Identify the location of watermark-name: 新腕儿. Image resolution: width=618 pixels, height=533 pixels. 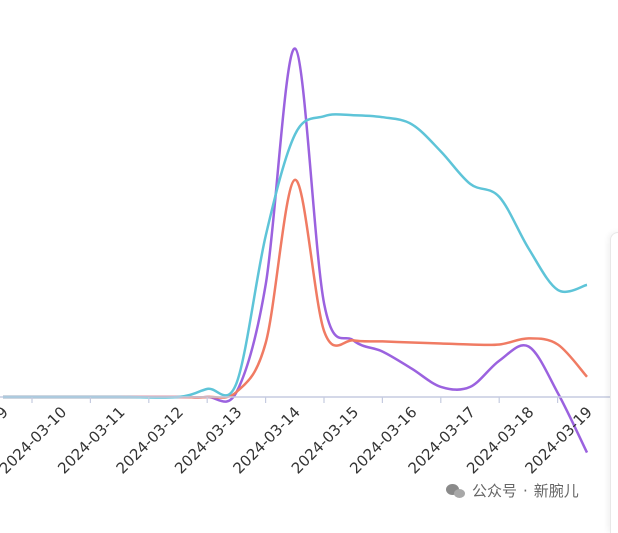
(556, 491).